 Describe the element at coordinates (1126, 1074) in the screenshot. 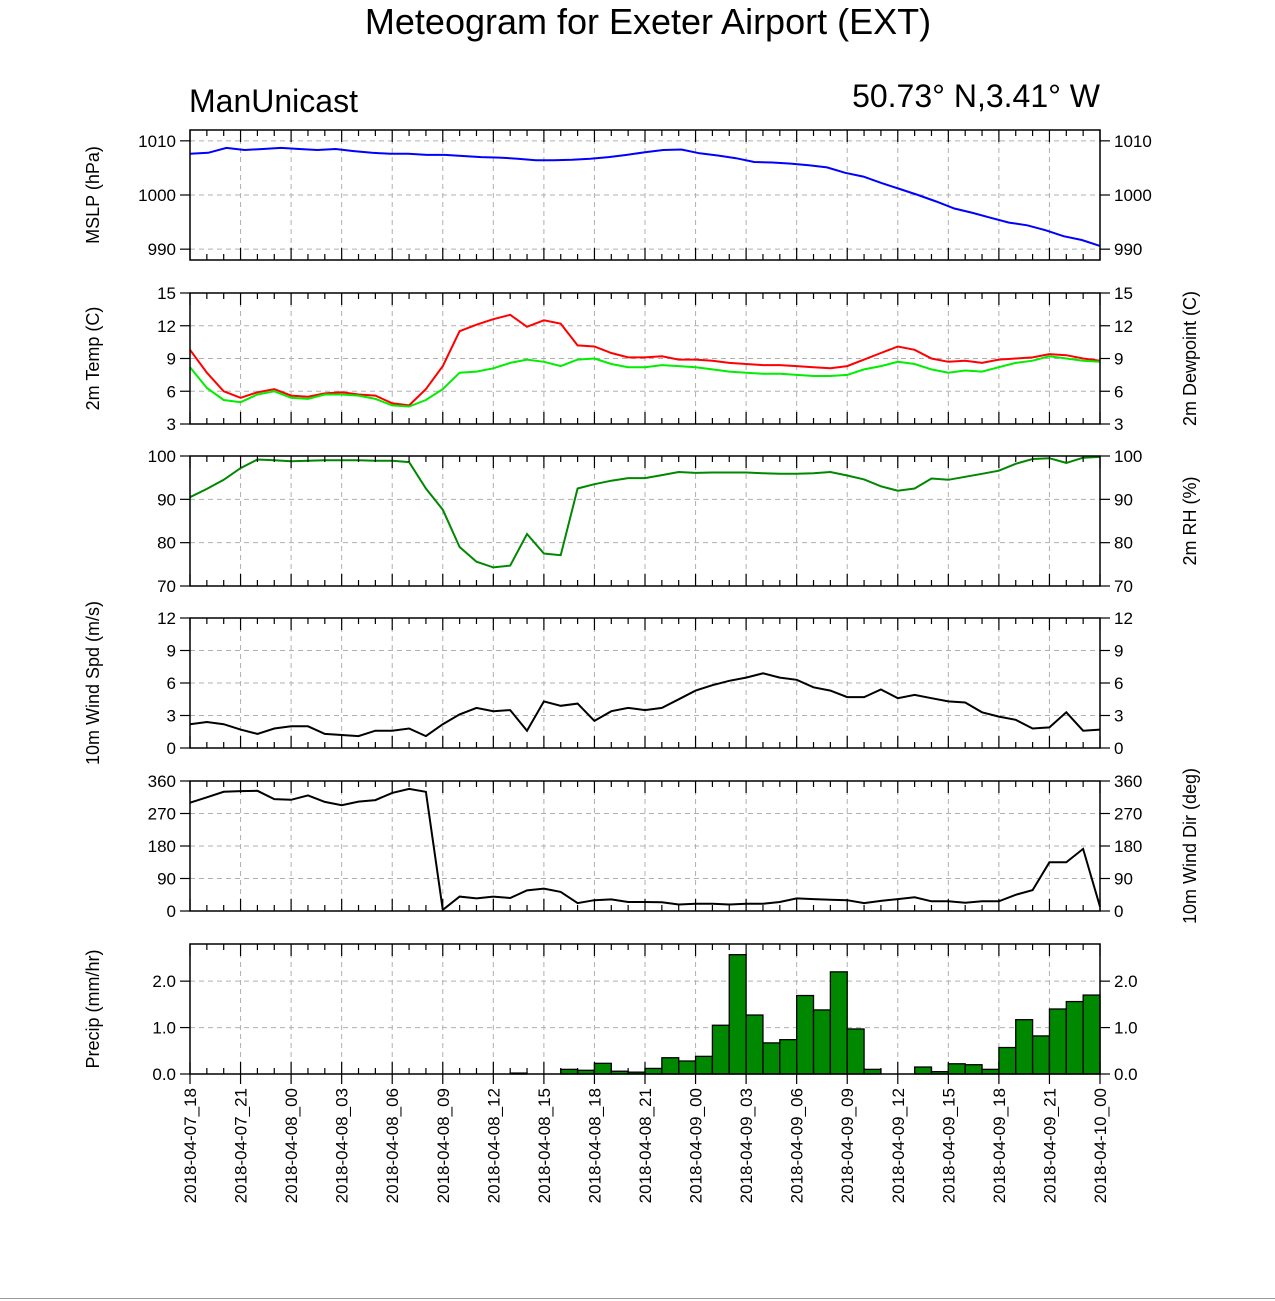

I see `y-tick-label-right: 0.0` at that location.